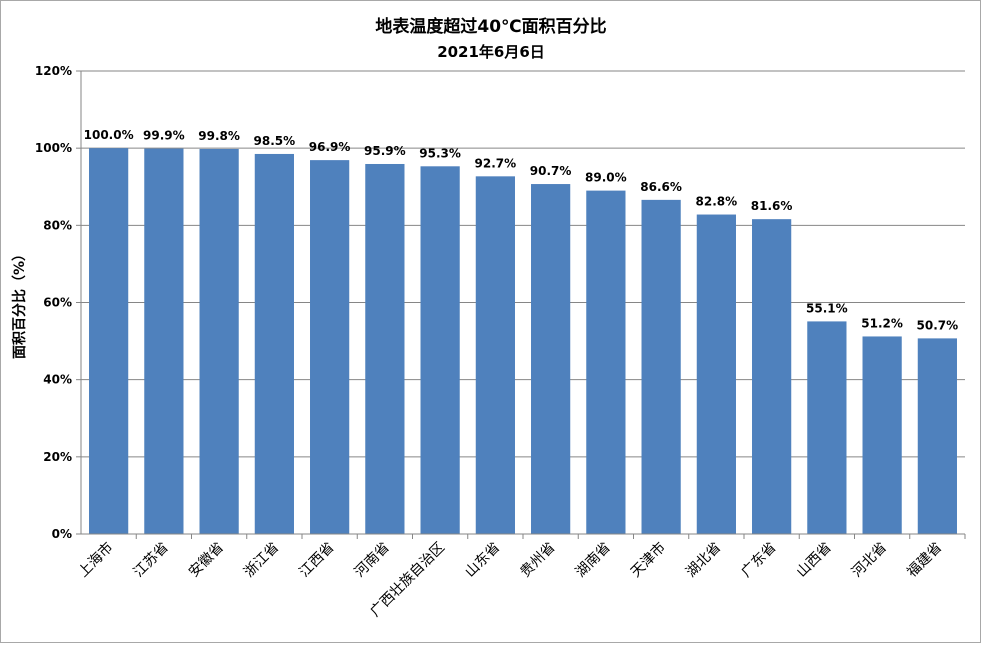 Image resolution: width=981 pixels, height=646 pixels. Describe the element at coordinates (648, 560) in the screenshot. I see `x-tick-label: 天津市` at that location.